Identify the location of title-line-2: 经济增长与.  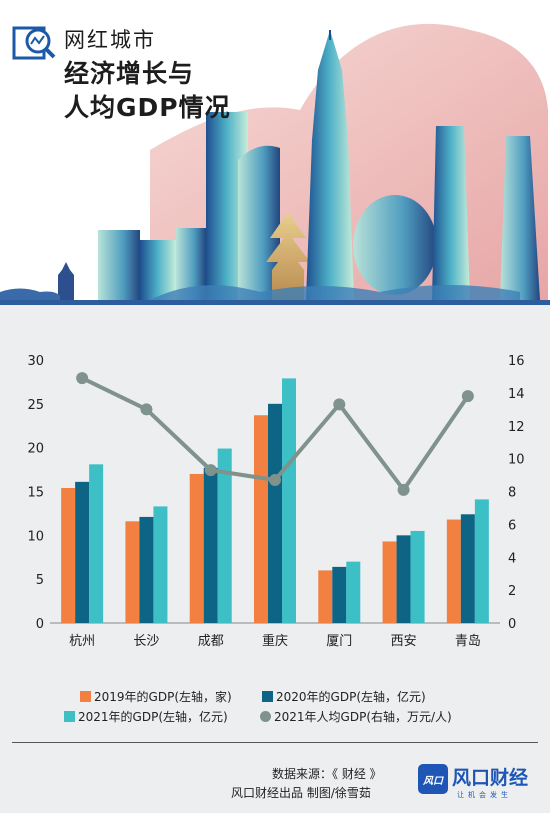
(129, 73).